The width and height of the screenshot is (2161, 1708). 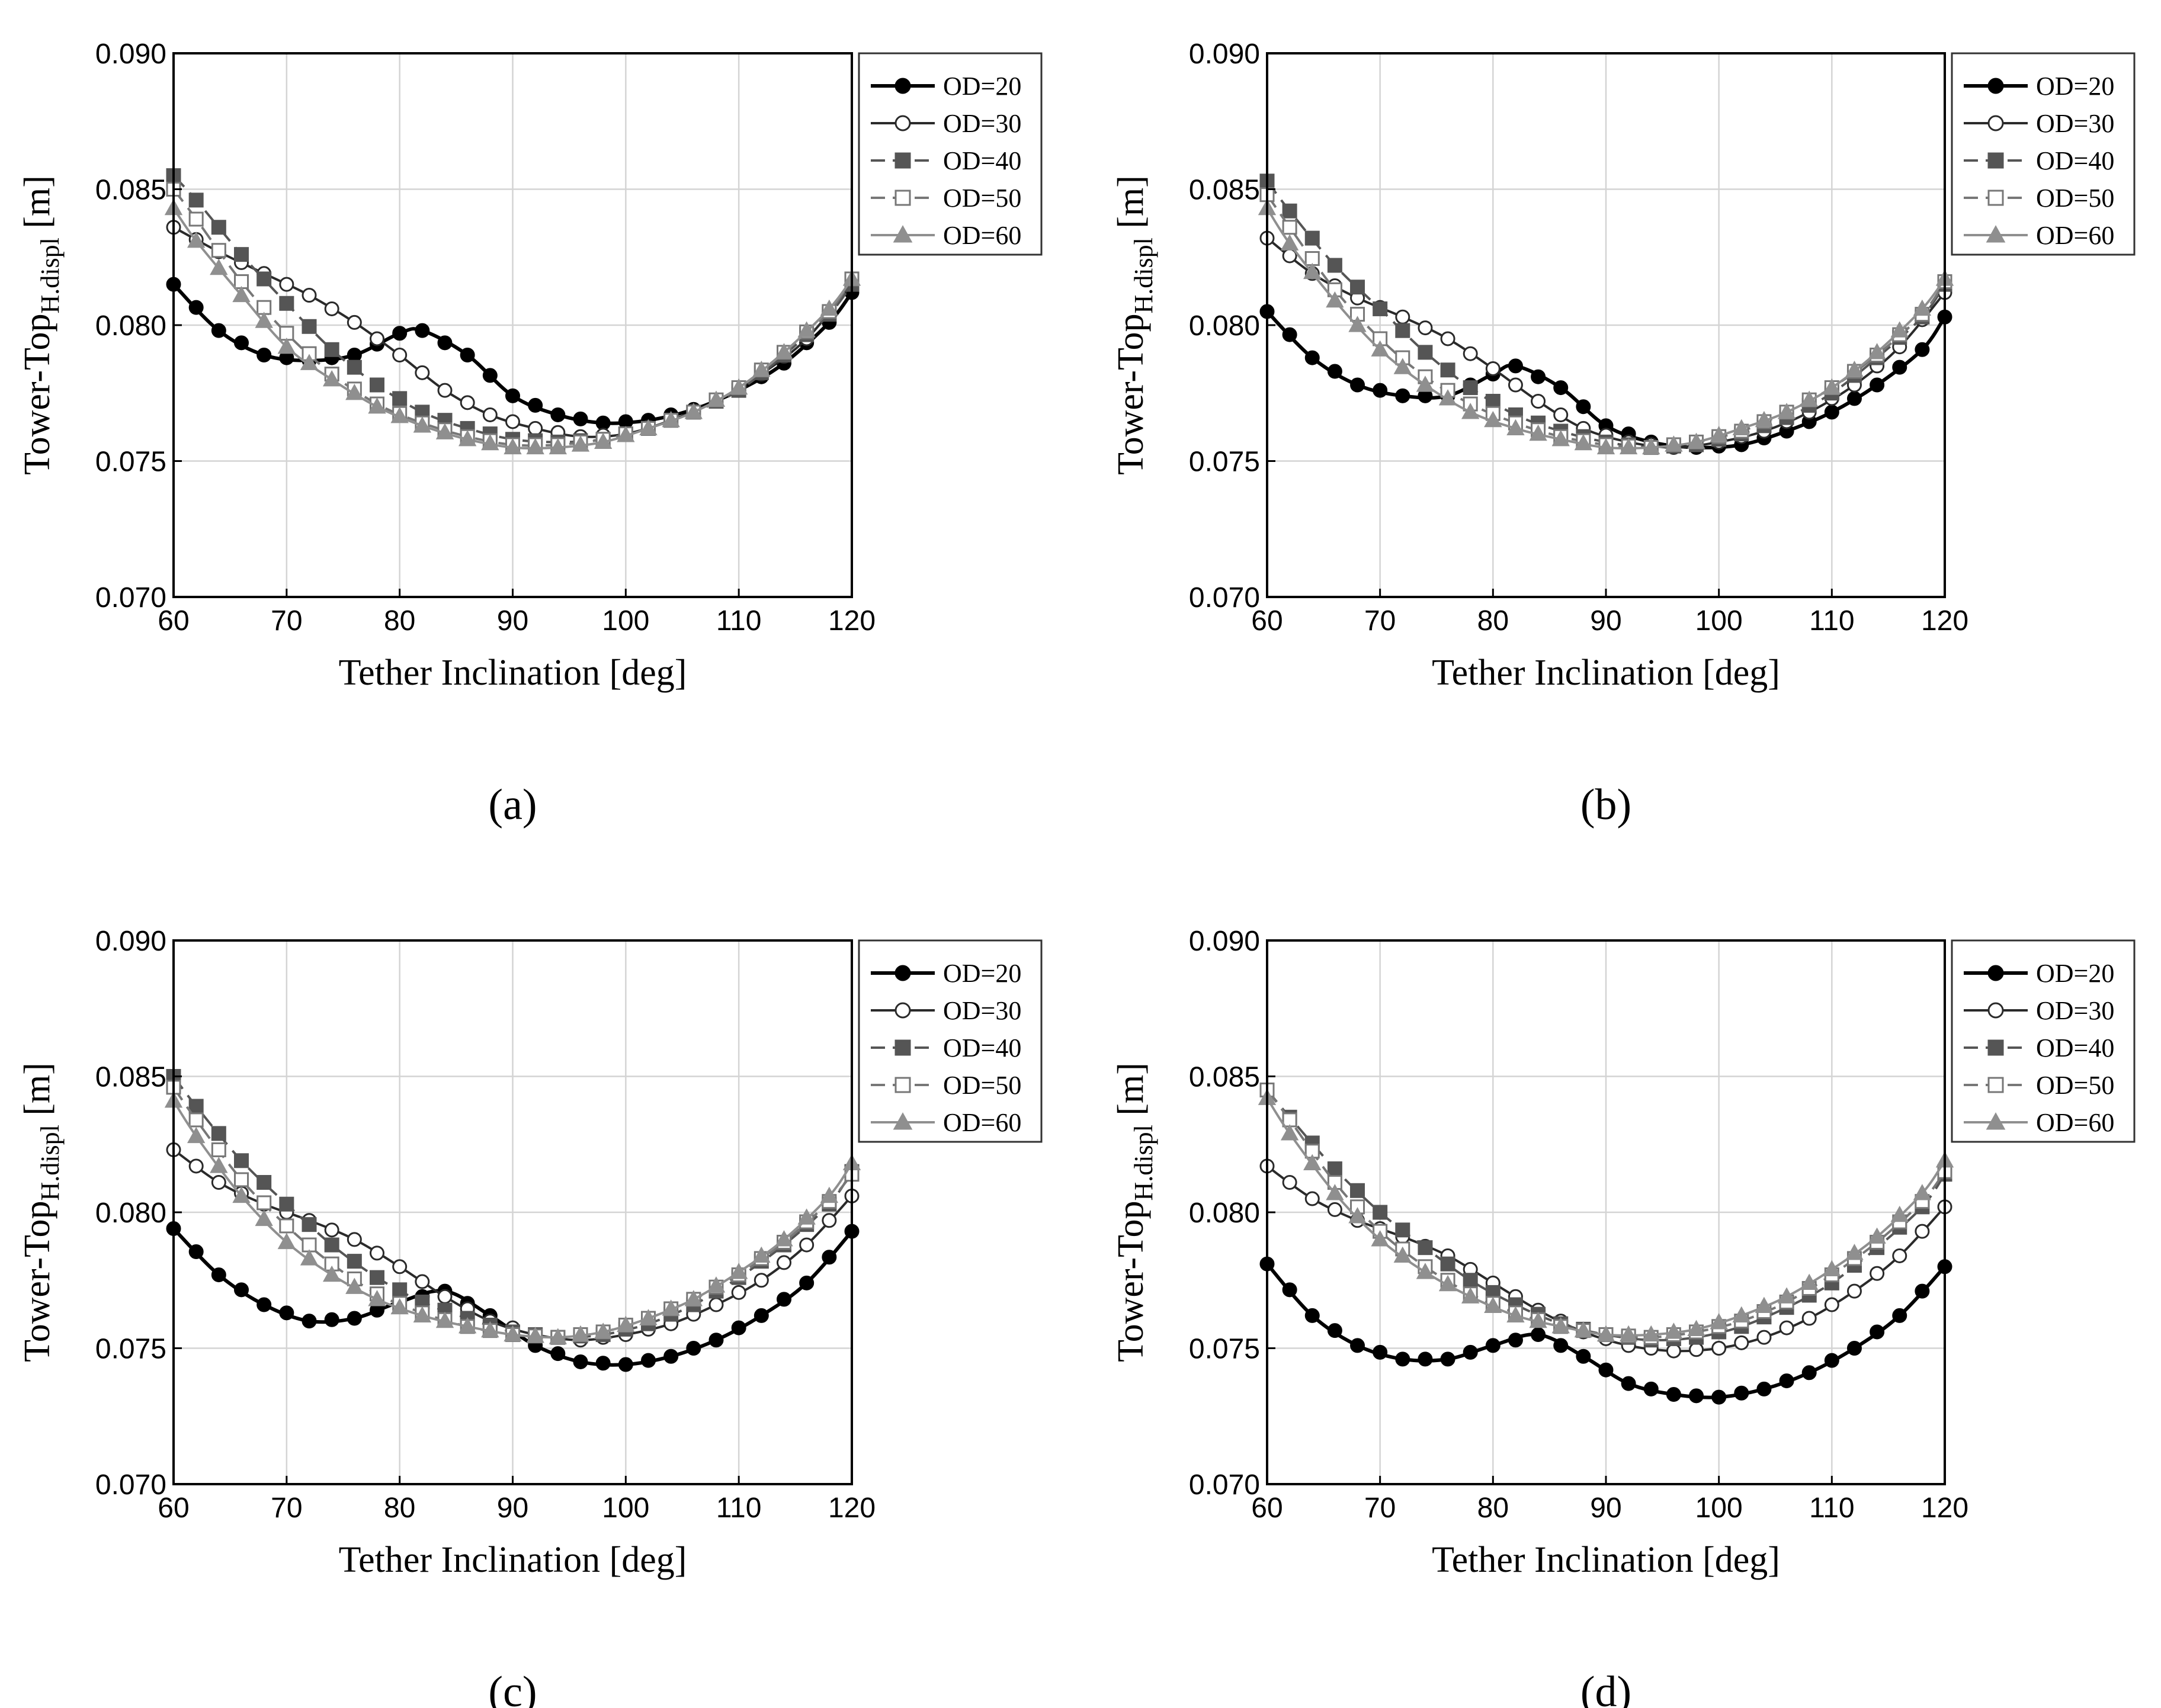 What do you see at coordinates (2043, 1041) in the screenshot?
I see `legend: OD=20 OD=30 OD=40 OD=50 OD=60` at bounding box center [2043, 1041].